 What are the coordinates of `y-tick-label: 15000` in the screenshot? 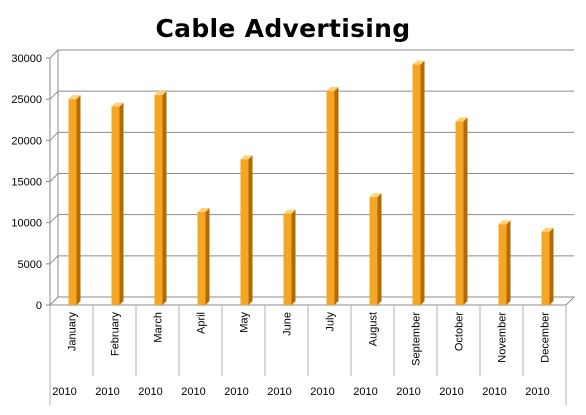 It's located at (26, 183).